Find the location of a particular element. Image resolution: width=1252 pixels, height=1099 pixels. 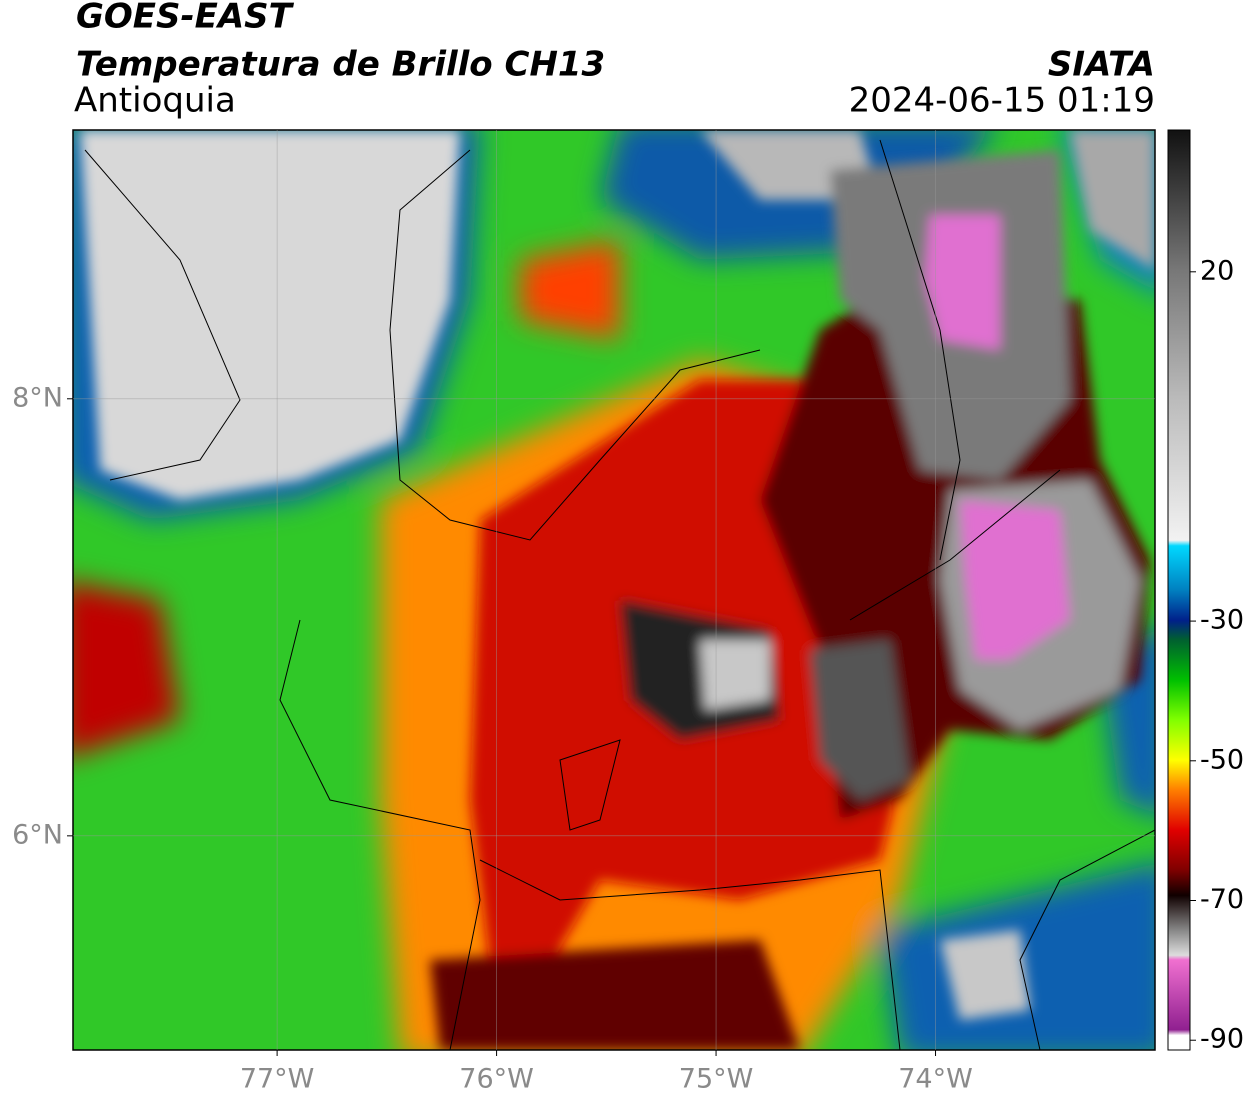

x-tick-label: 75°W is located at coordinates (716, 1079).